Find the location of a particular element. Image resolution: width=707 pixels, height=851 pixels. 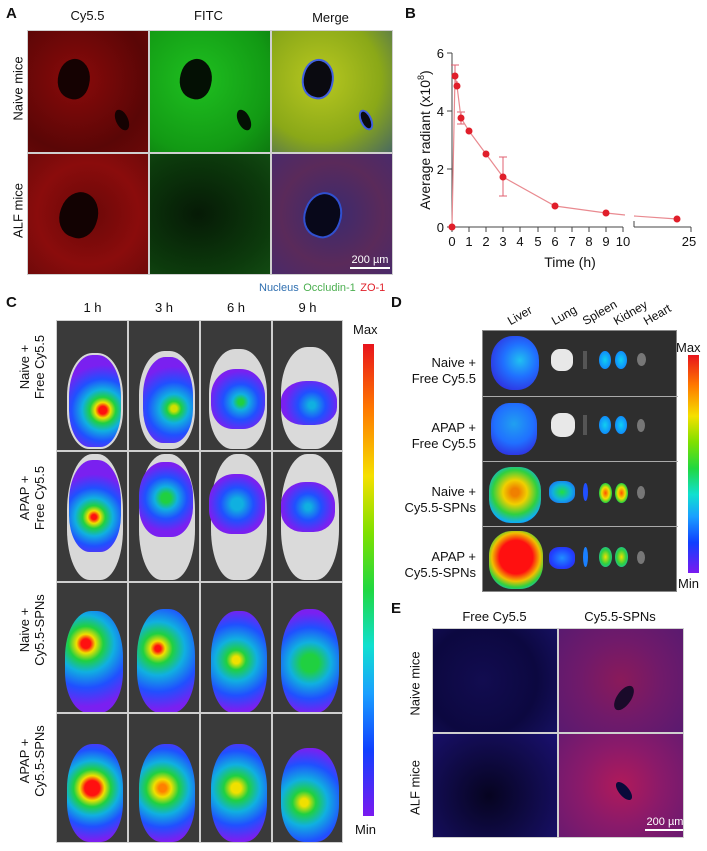

panel-c-colorbar is located at coordinates (368, 580).